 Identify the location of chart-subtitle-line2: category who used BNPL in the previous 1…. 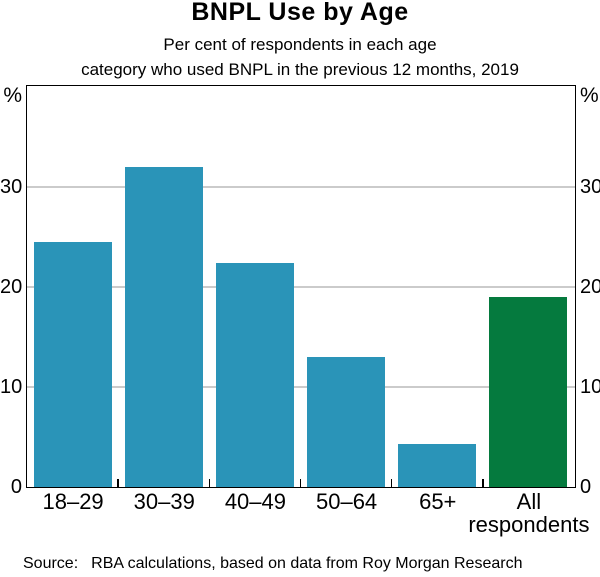
(300, 69).